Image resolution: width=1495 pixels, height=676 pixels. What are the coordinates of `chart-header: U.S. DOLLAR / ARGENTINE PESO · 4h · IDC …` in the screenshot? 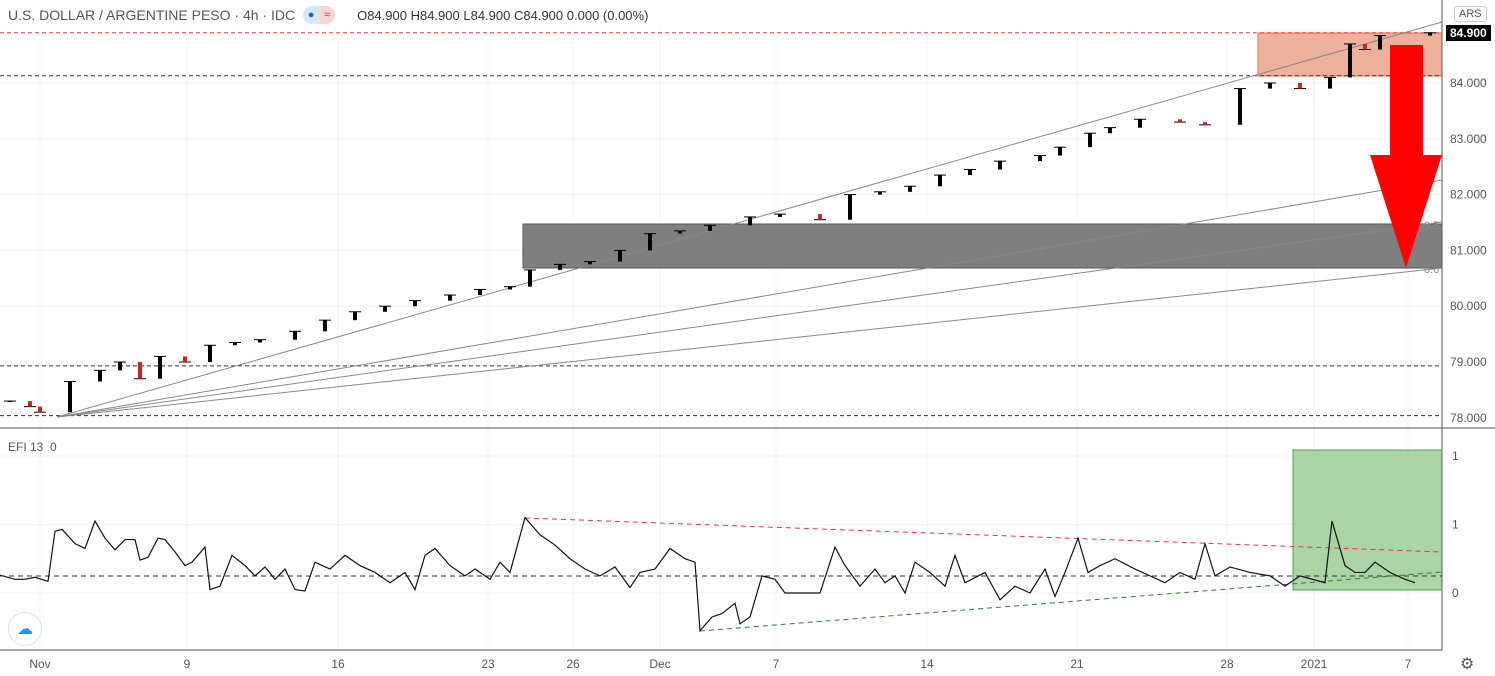 It's located at (328, 15).